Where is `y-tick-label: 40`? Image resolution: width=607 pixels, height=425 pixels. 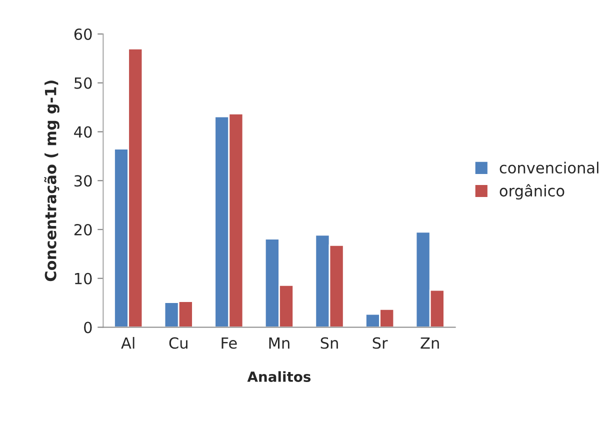 y-tick-label: 40 is located at coordinates (83, 132).